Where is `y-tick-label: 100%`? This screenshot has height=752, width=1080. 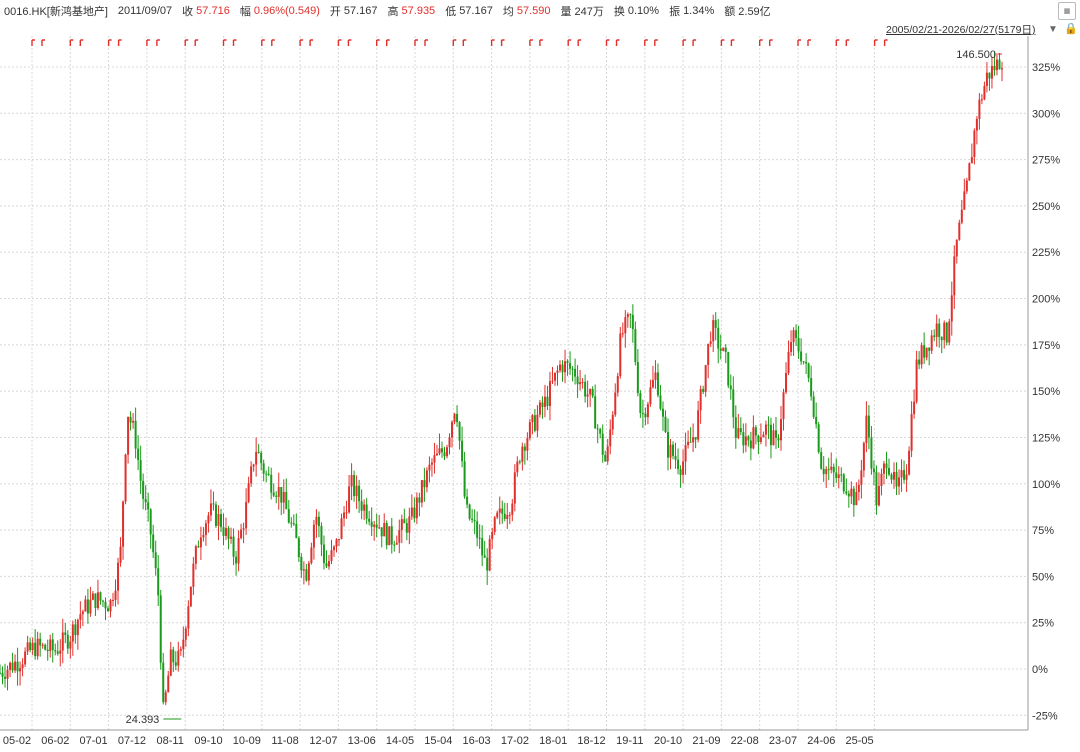
y-tick-label: 100% is located at coordinates (1046, 485).